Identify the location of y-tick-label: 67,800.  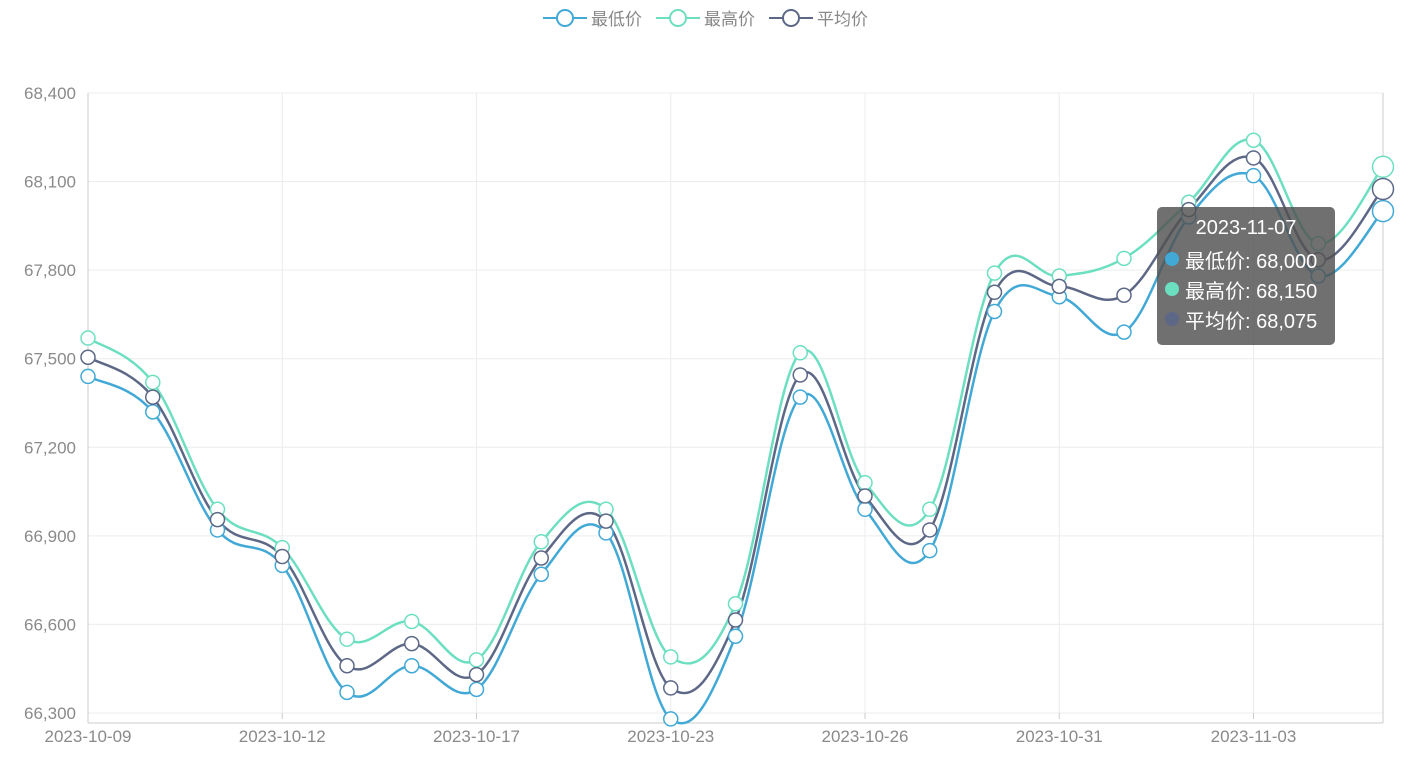
(50, 270).